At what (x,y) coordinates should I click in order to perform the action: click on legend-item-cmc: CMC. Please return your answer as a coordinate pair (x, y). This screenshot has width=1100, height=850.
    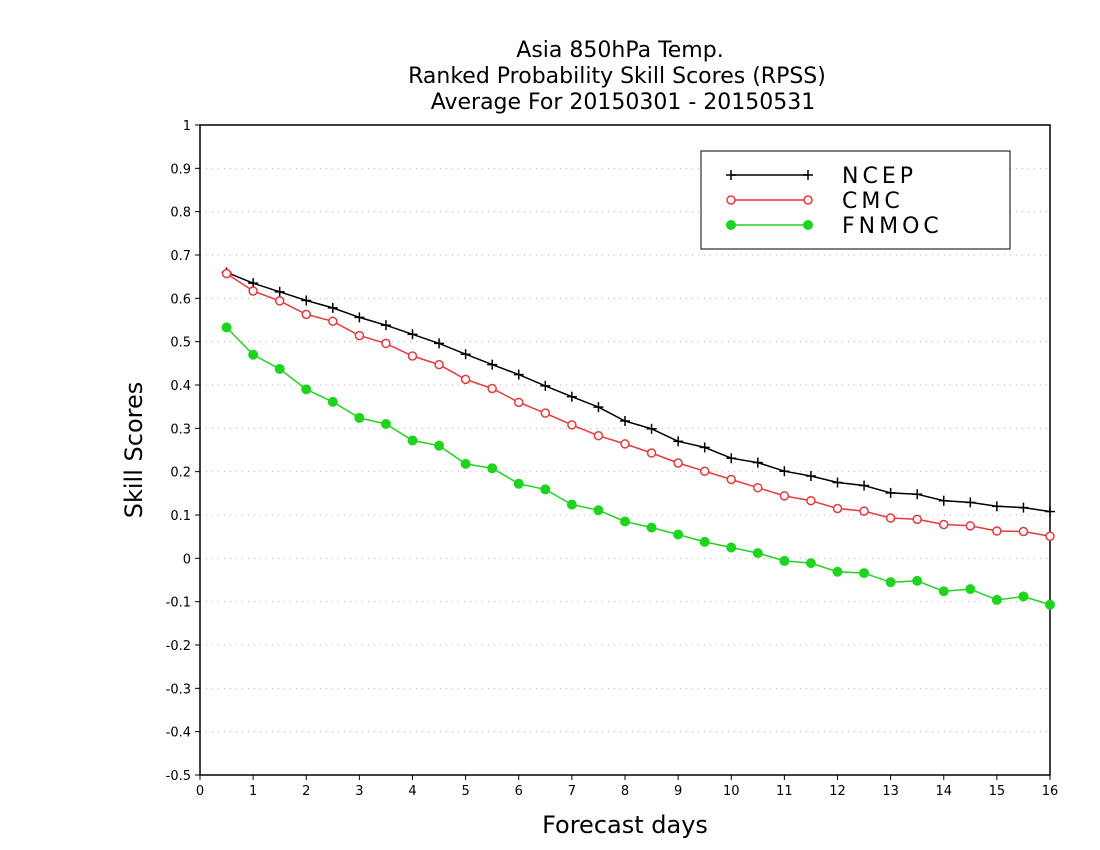
    Looking at the image, I should click on (815, 201).